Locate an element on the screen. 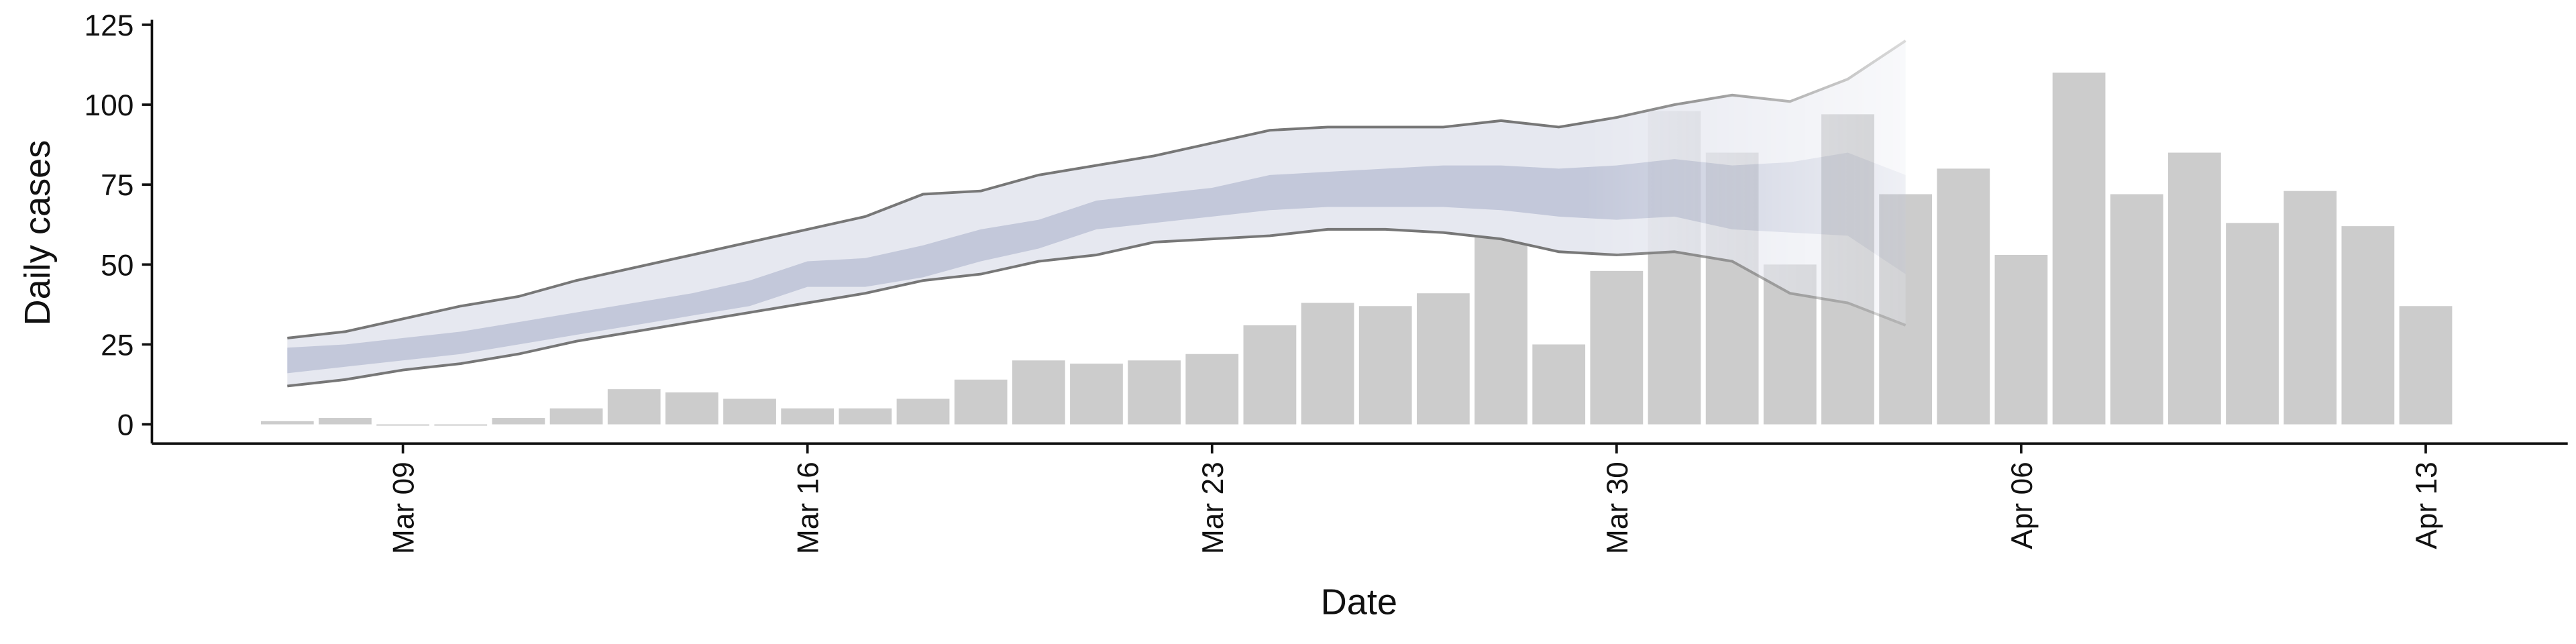 This screenshot has height=644, width=2576. x-tick-label: Mar 30 is located at coordinates (1617, 508).